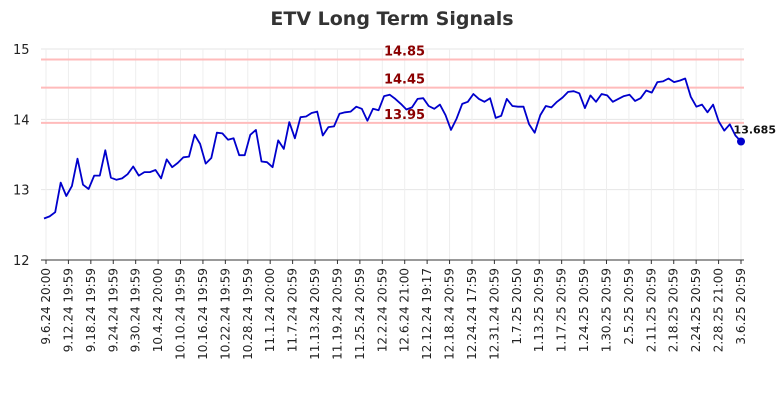  What do you see at coordinates (651, 310) in the screenshot?
I see `x-tick-label: 2.11.25 20:59` at bounding box center [651, 310].